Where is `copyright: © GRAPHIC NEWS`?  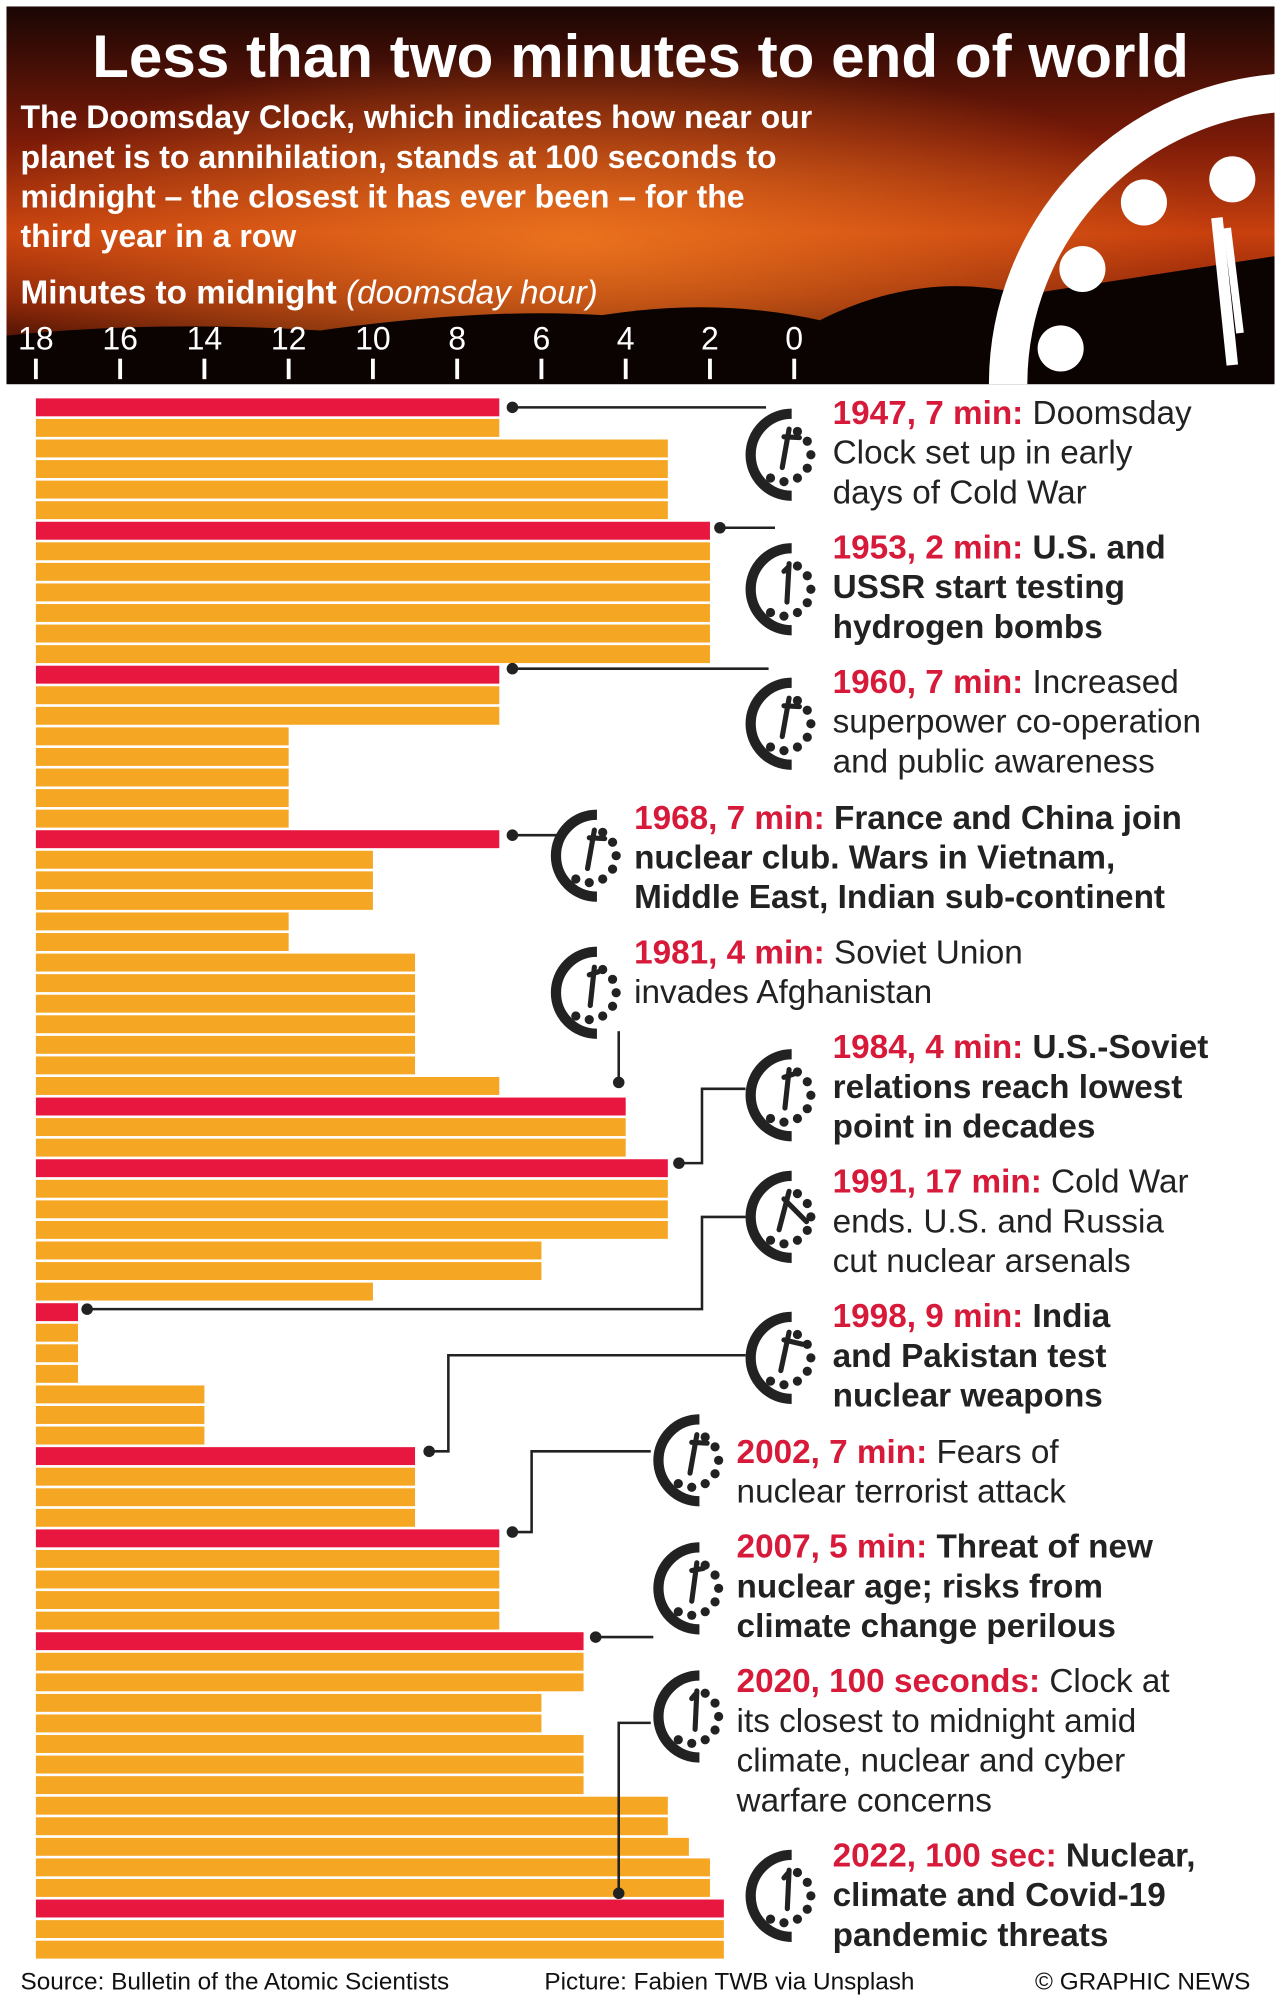 copyright: © GRAPHIC NEWS is located at coordinates (1142, 1981).